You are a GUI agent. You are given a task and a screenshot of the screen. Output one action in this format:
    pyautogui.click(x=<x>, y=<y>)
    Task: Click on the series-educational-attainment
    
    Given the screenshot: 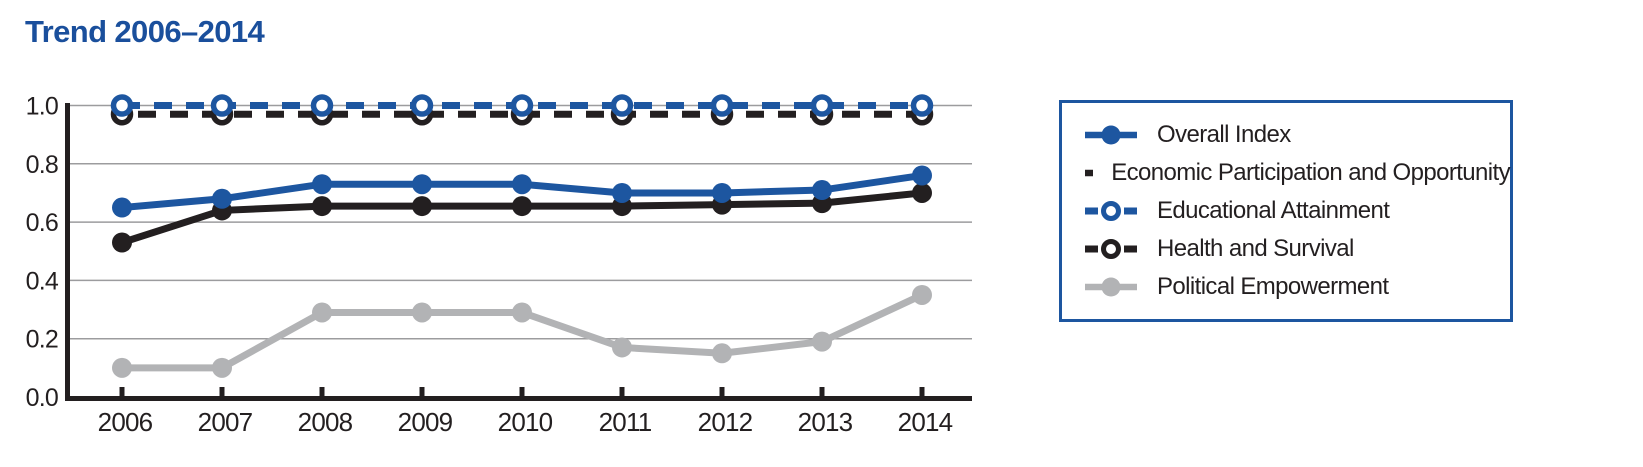 What is the action you would take?
    pyautogui.click(x=522, y=105)
    